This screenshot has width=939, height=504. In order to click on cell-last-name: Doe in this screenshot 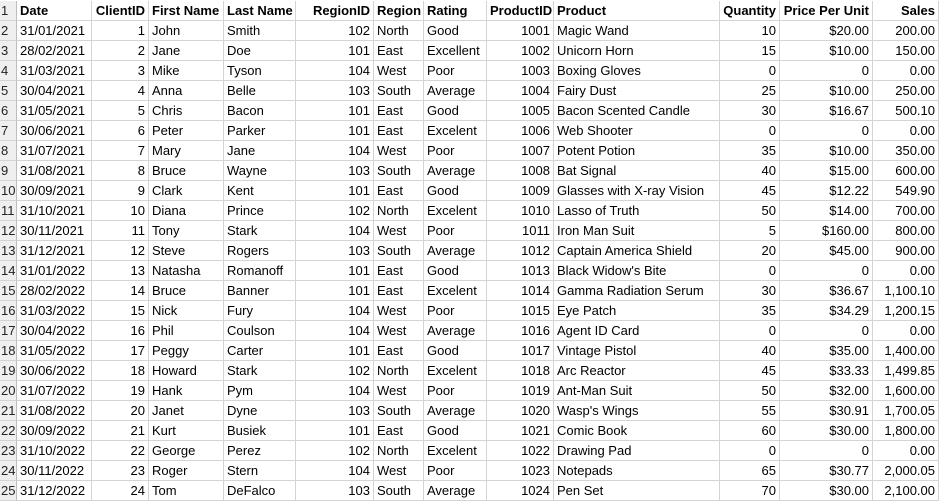, I will do `click(260, 51)`.